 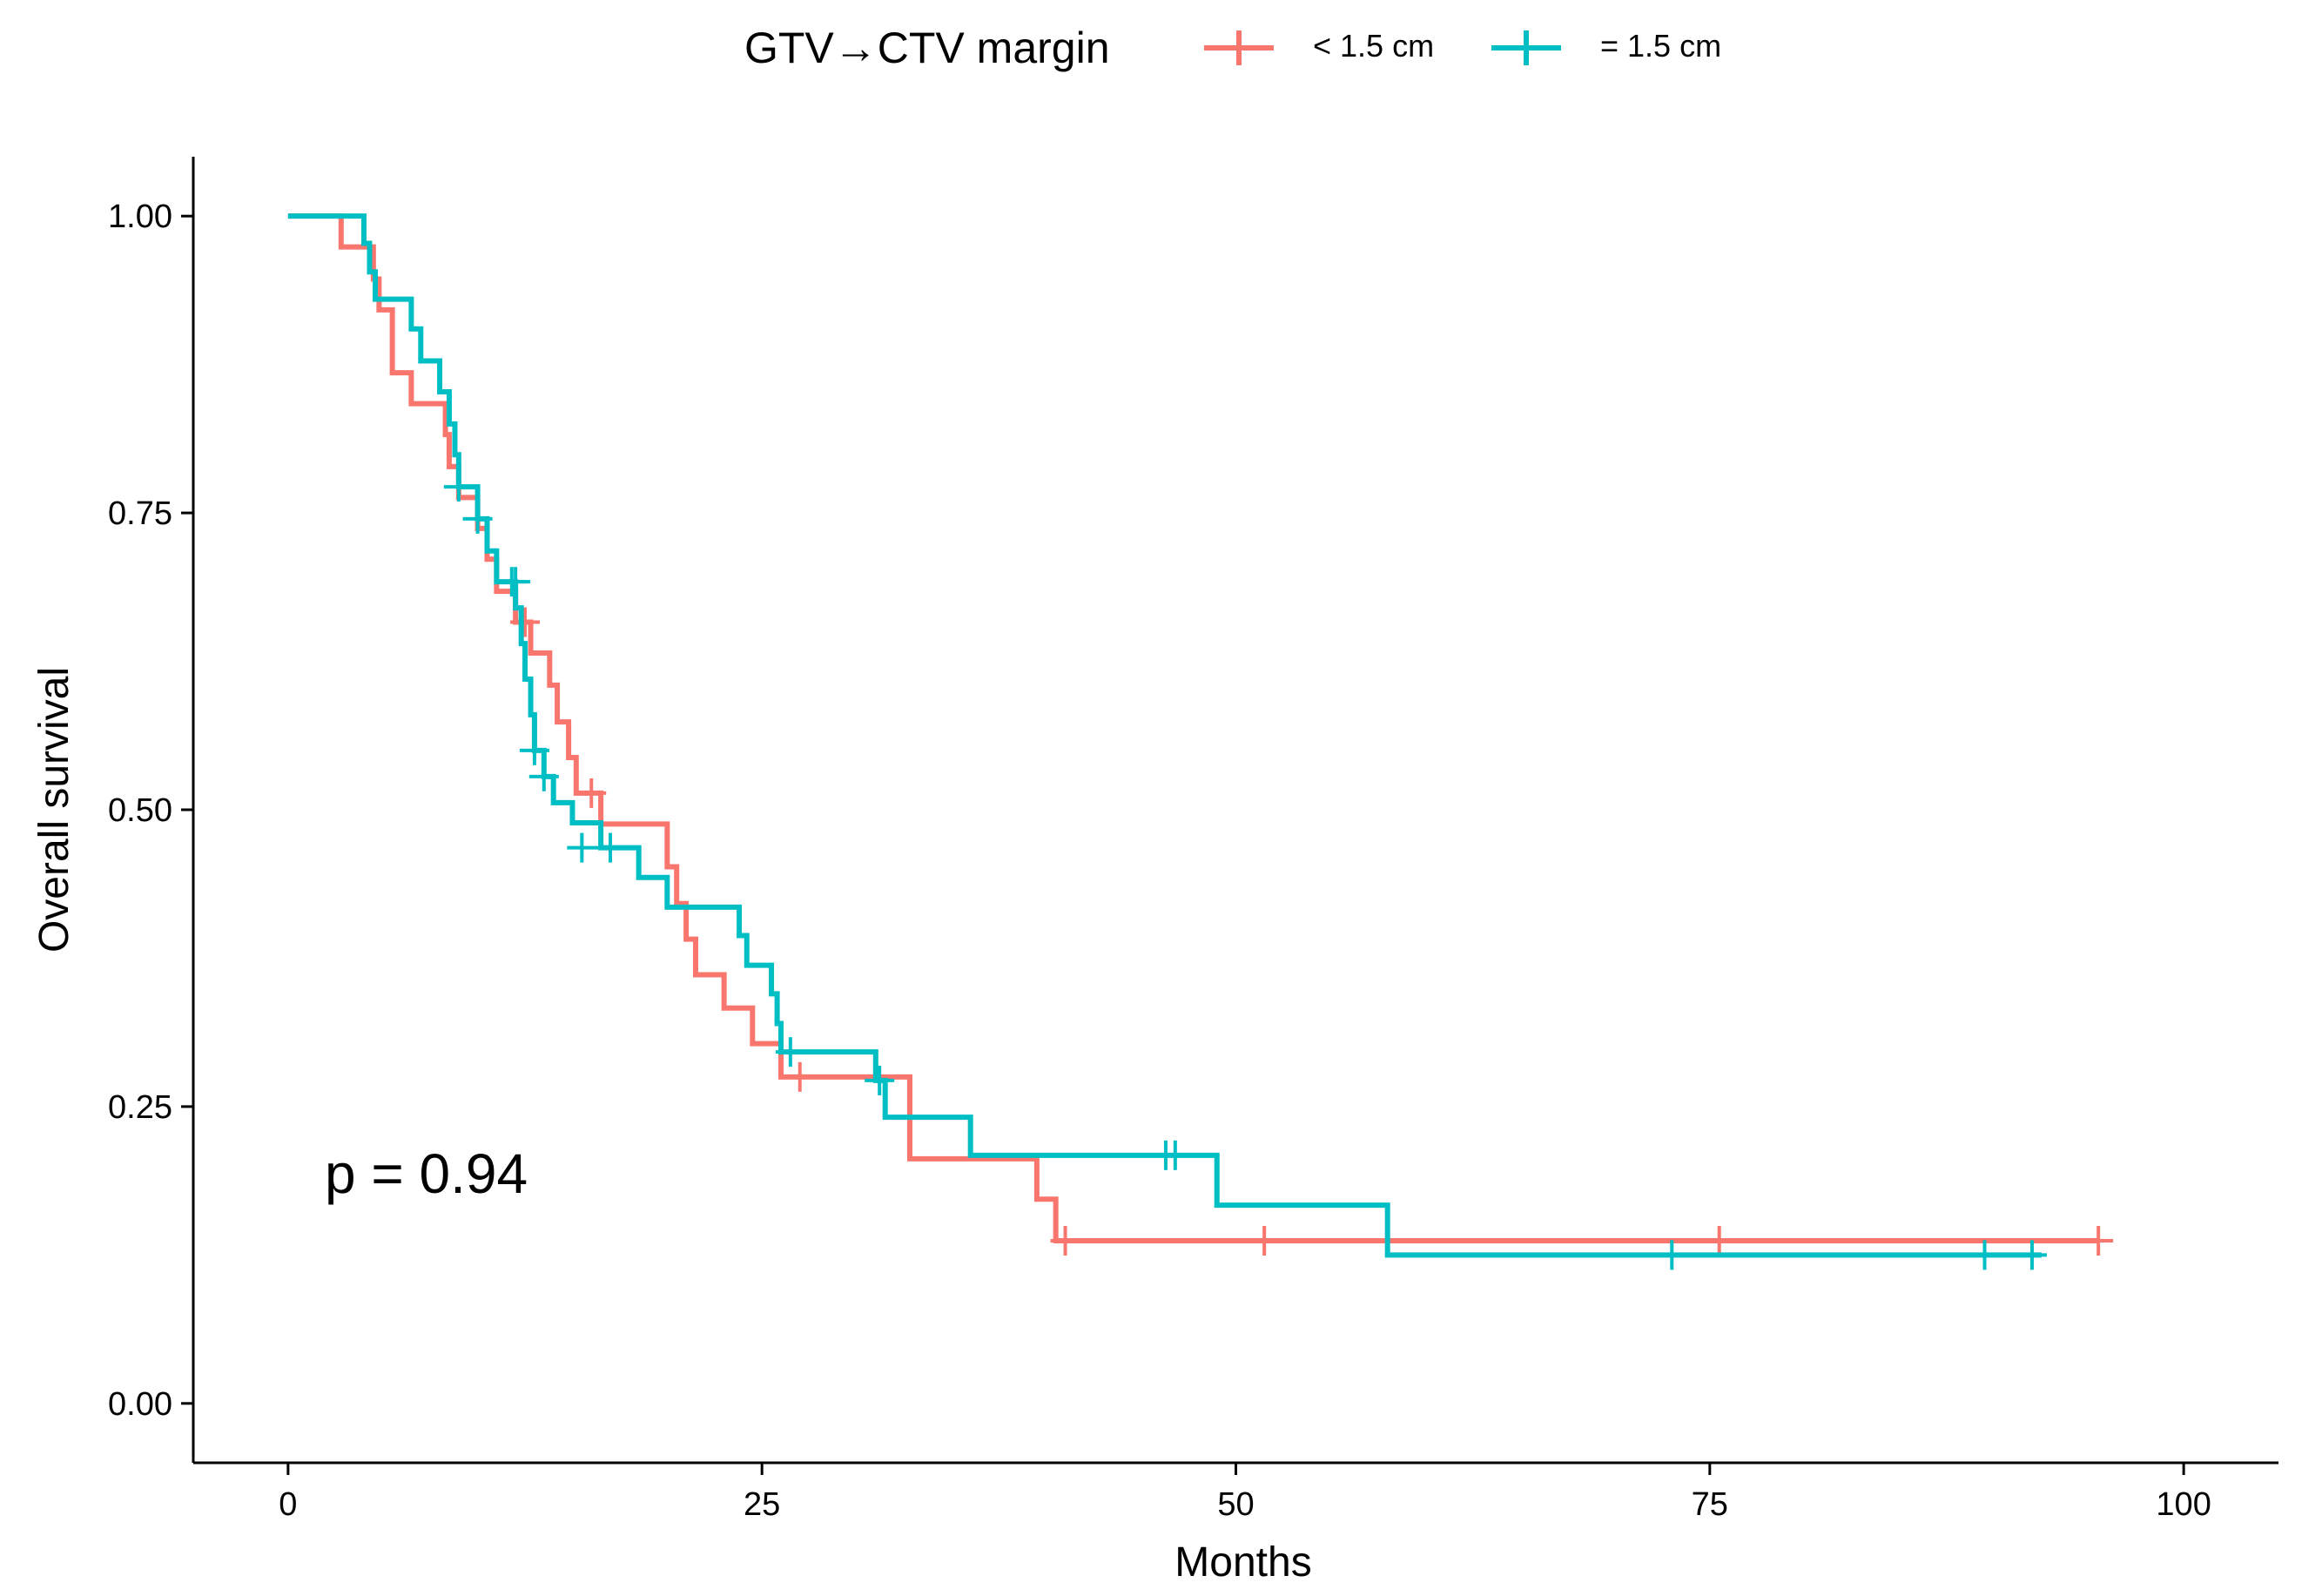 What do you see at coordinates (762, 1504) in the screenshot?
I see `x-tick-label: 25` at bounding box center [762, 1504].